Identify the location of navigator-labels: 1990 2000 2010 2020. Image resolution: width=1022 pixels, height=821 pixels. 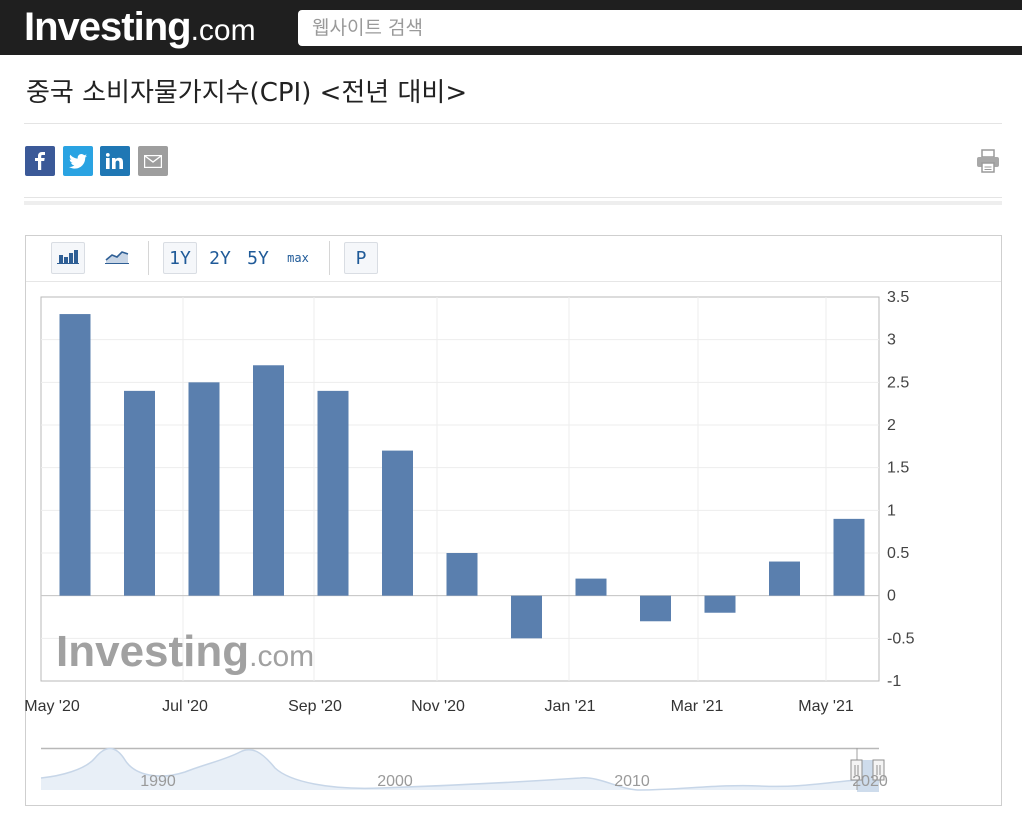
(514, 781).